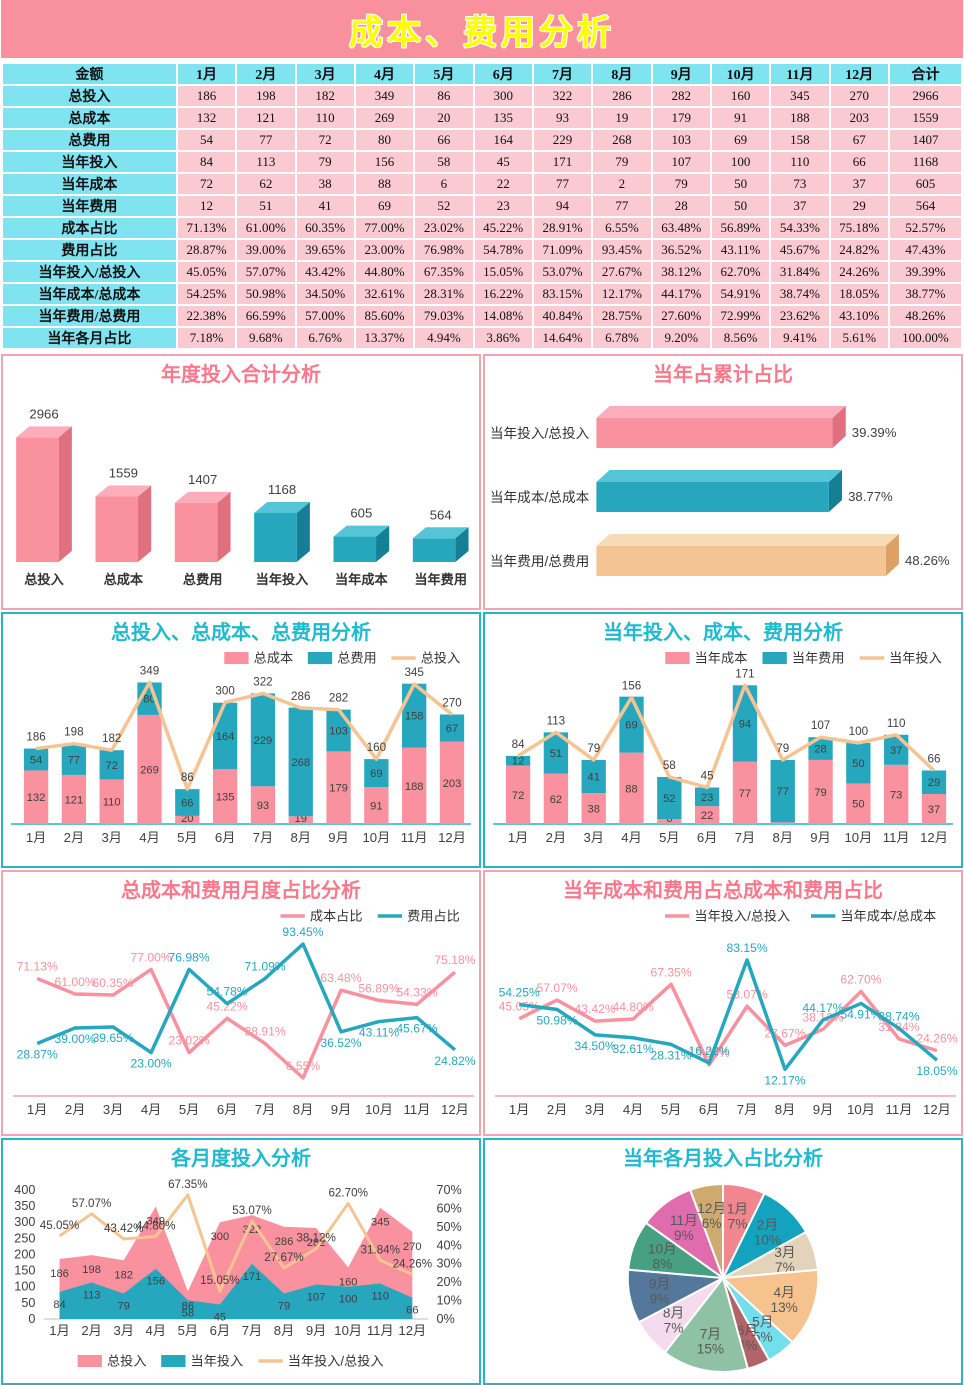 This screenshot has height=1385, width=964. What do you see at coordinates (622, 118) in the screenshot?
I see `table-cell: 19` at bounding box center [622, 118].